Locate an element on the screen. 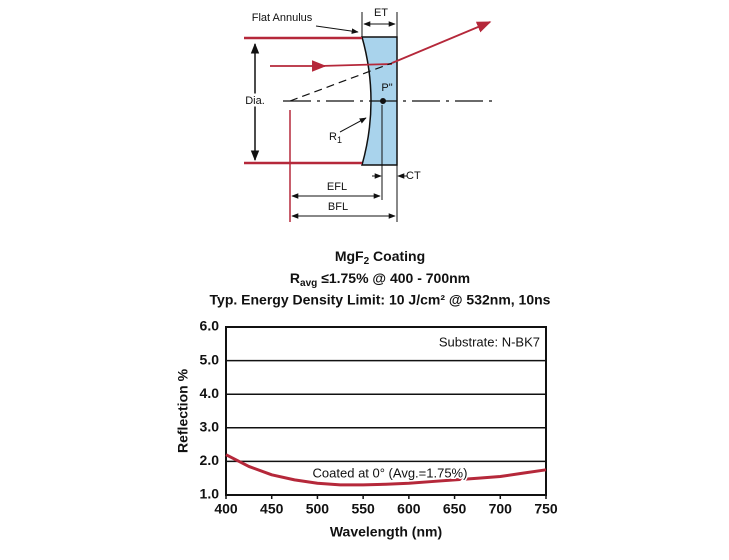 This screenshot has width=729, height=560. x-tick-label: 750 is located at coordinates (546, 509).